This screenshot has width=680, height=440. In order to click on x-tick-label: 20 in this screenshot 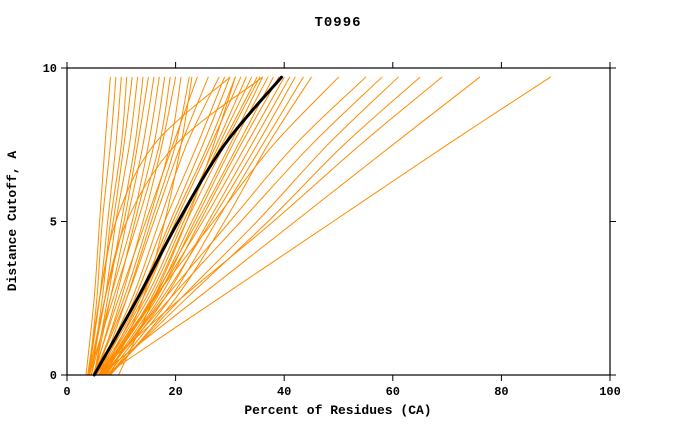, I will do `click(175, 392)`.